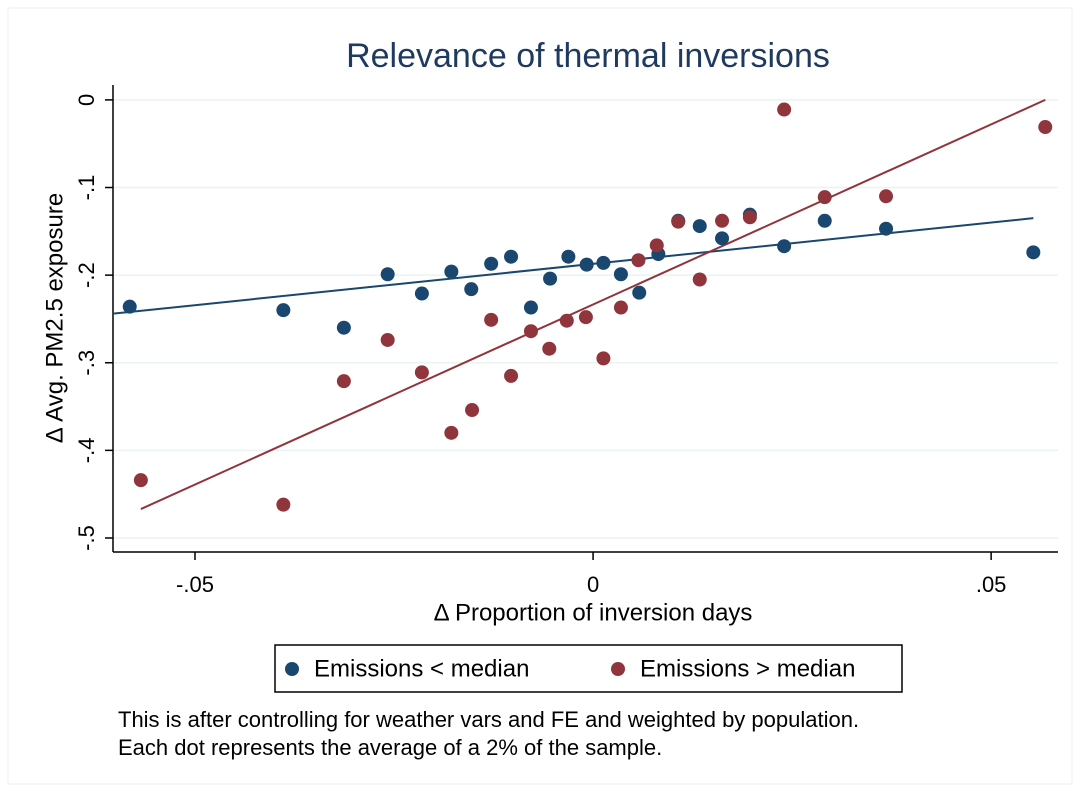 The image size is (1080, 792). What do you see at coordinates (747, 668) in the screenshot?
I see `legend-label: Emissions > median` at bounding box center [747, 668].